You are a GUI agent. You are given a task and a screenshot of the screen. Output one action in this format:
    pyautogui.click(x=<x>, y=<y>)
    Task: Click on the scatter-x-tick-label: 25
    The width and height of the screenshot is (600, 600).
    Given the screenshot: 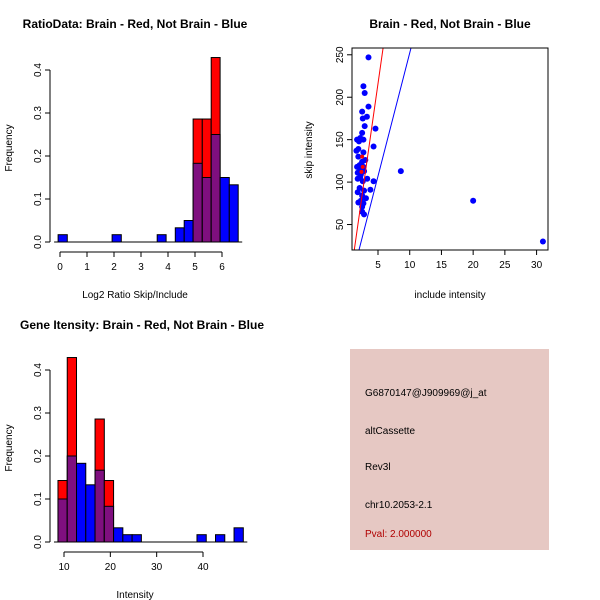 What is the action you would take?
    pyautogui.click(x=505, y=265)
    